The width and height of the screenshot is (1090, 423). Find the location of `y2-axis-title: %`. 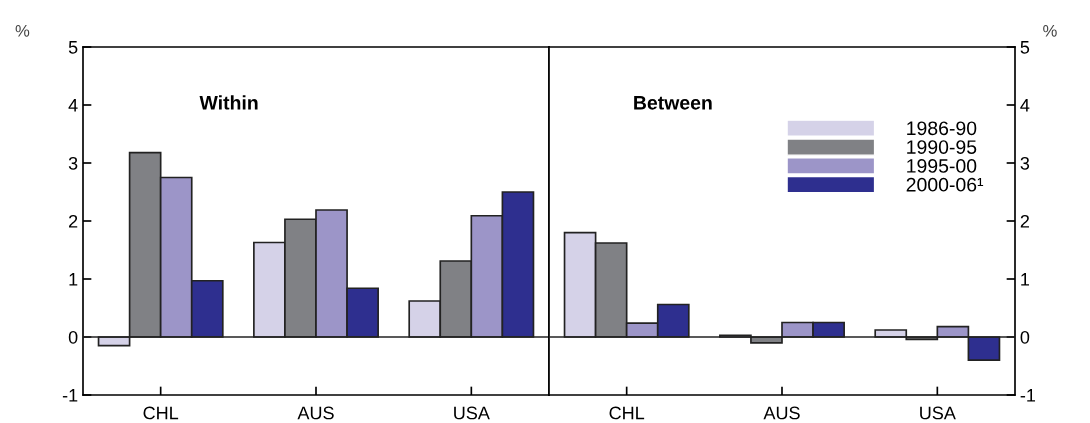

y2-axis-title: % is located at coordinates (1050, 31).